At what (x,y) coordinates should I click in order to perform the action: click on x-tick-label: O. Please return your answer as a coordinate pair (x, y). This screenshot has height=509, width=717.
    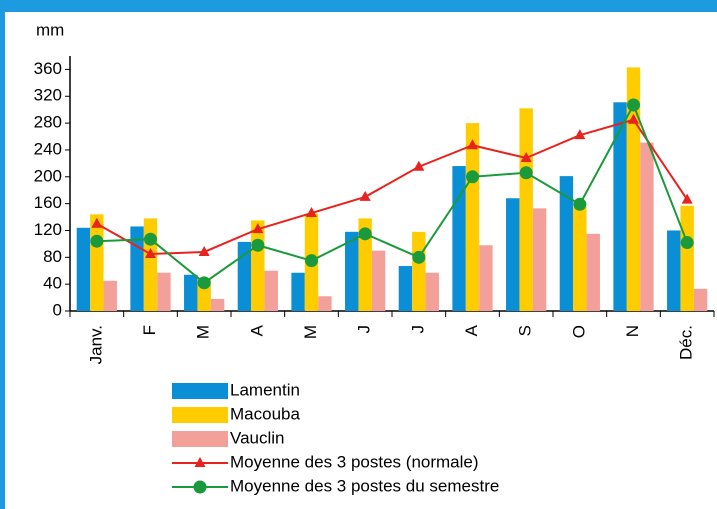
    Looking at the image, I should click on (578, 331).